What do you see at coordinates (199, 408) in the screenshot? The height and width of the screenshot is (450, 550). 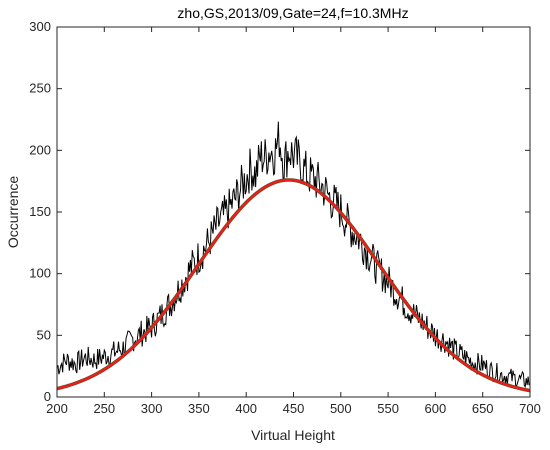 I see `x-tick-label: 350` at bounding box center [199, 408].